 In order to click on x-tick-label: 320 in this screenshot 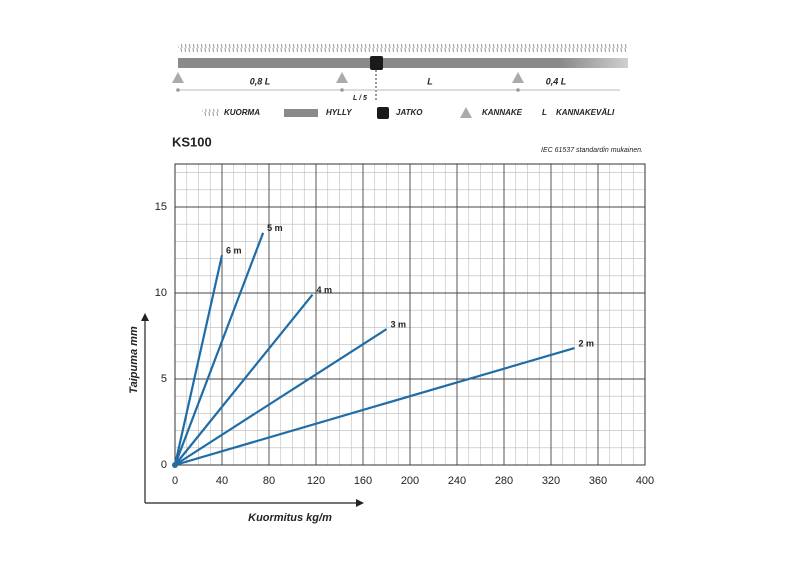, I will do `click(551, 481)`.